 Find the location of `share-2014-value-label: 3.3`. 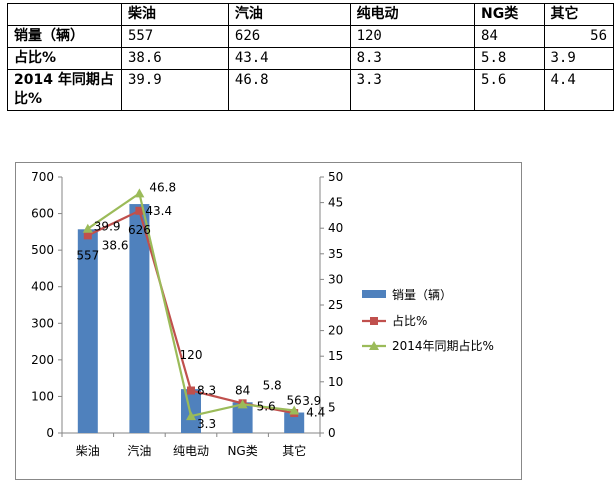

share-2014-value-label: 3.3 is located at coordinates (206, 424).